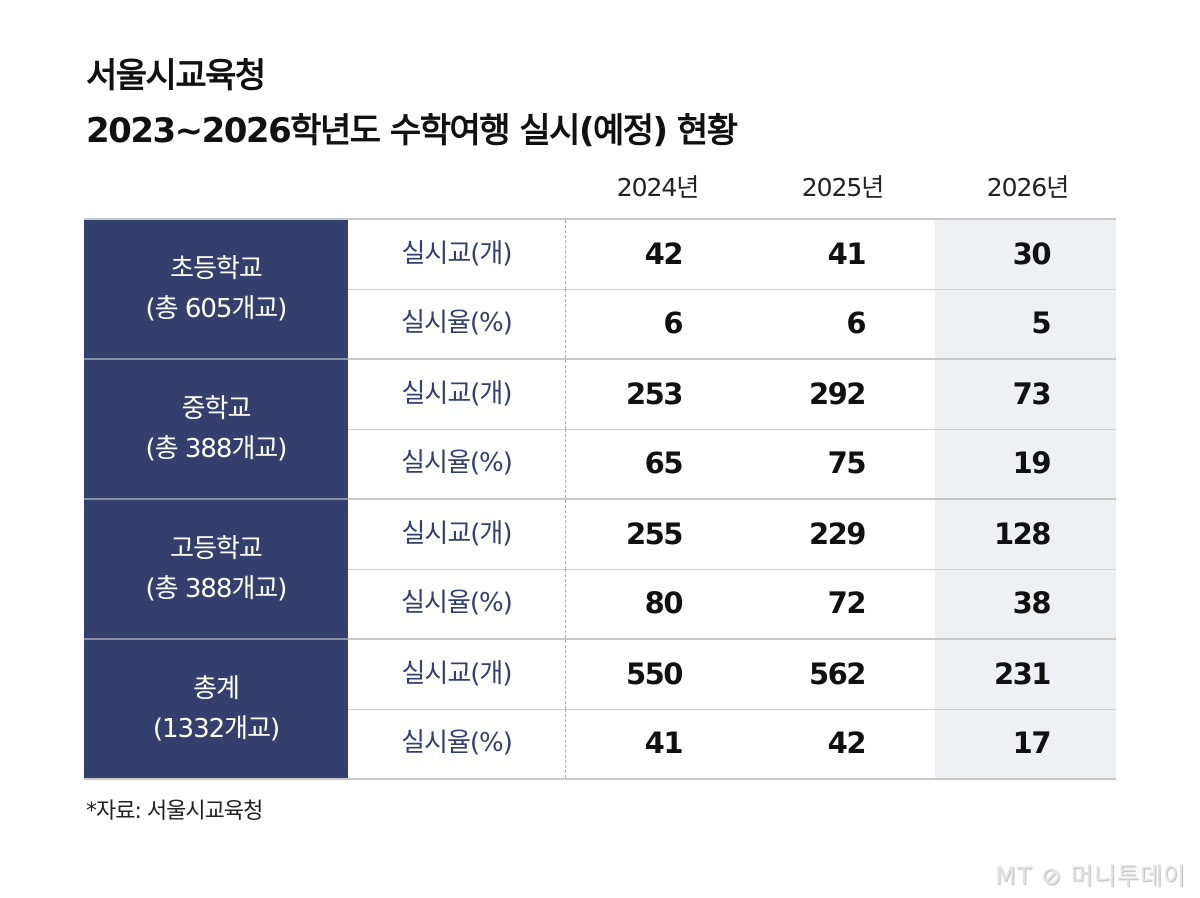 This screenshot has height=898, width=1200. I want to click on cell-value: 255, so click(654, 534).